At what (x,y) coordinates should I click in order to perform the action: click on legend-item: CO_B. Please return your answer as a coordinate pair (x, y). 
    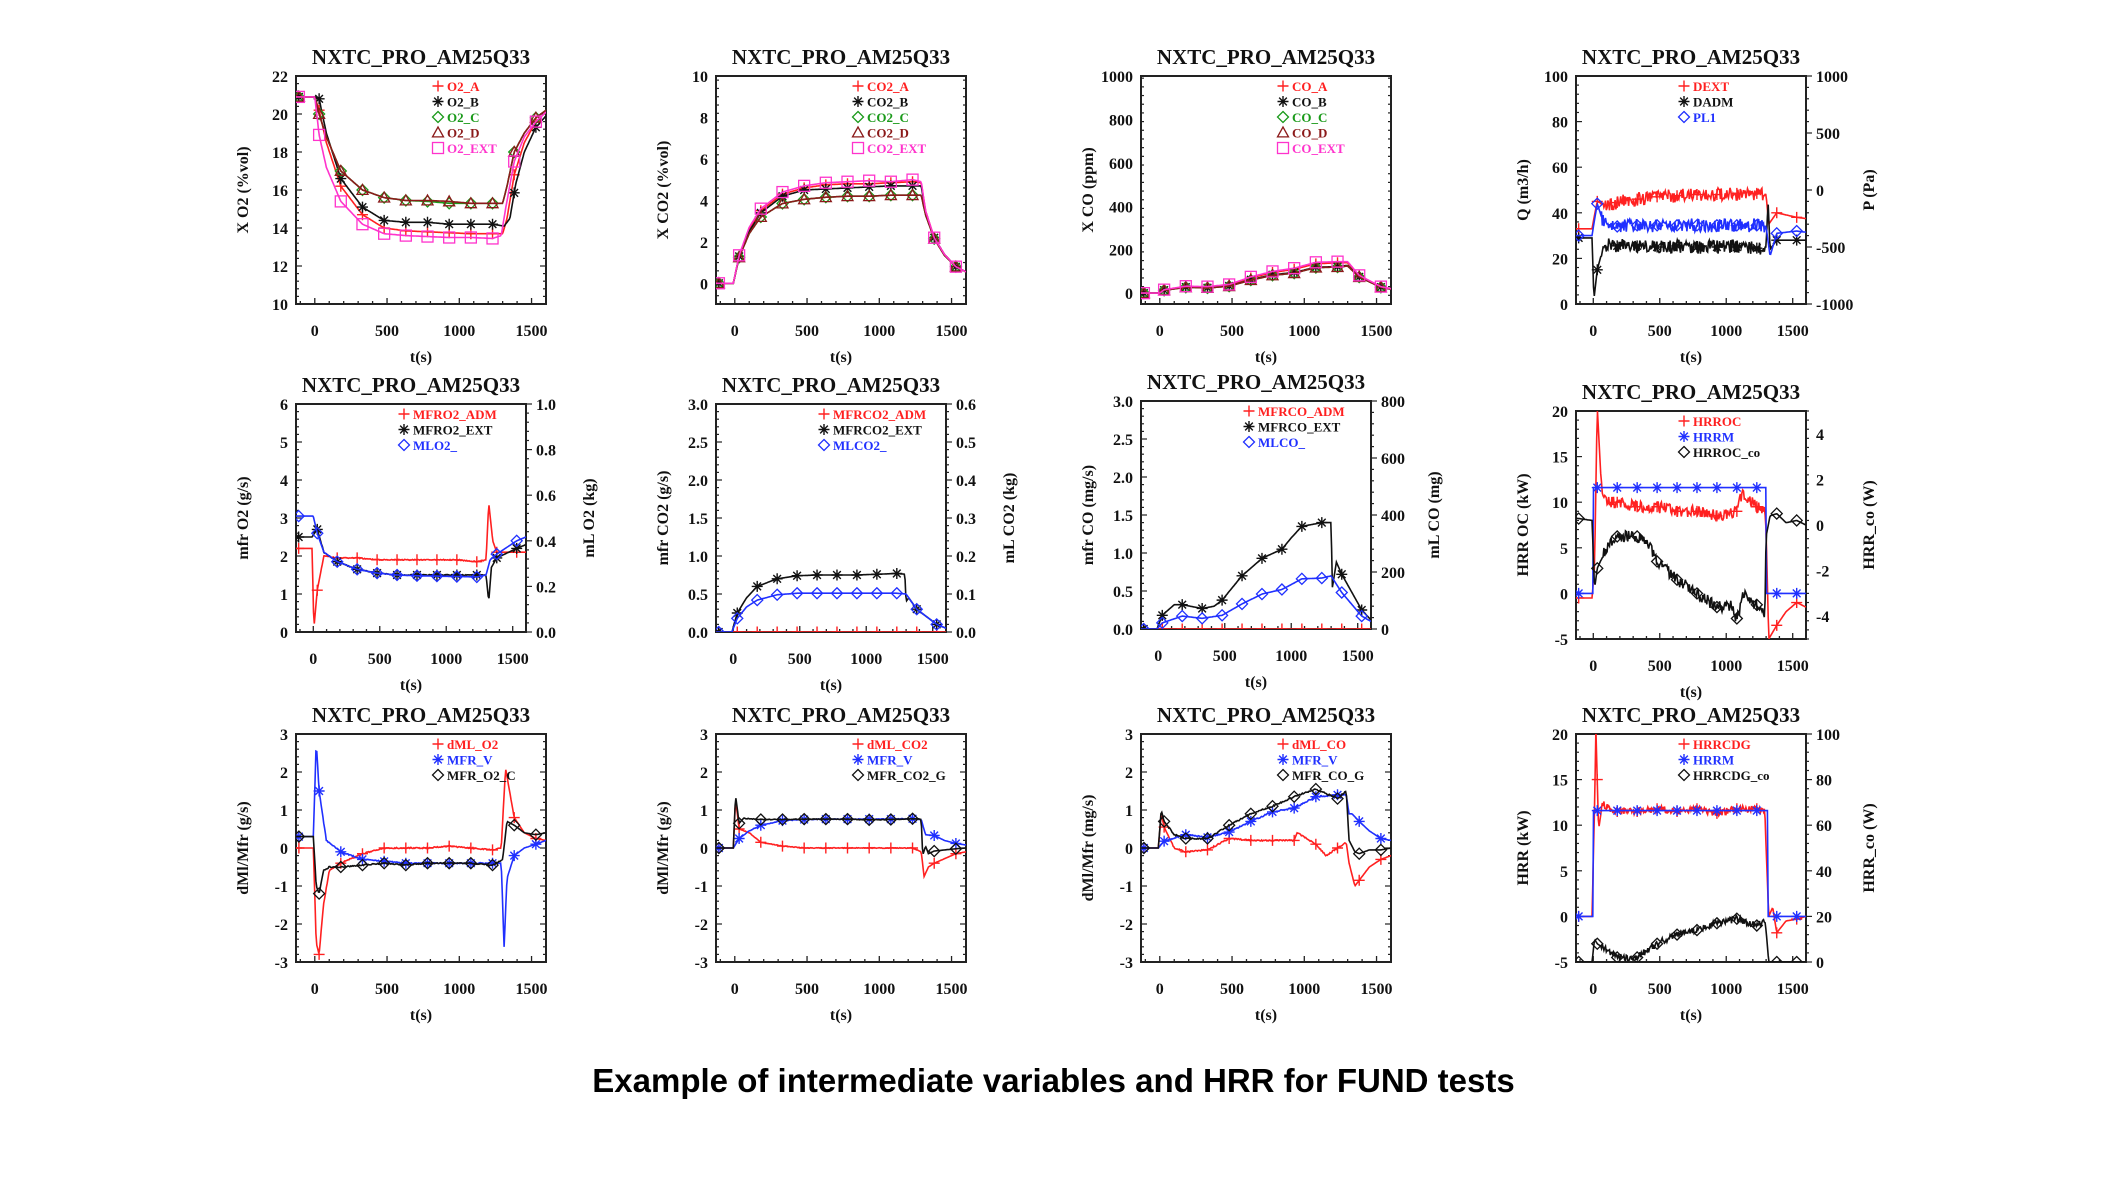
    Looking at the image, I should click on (1302, 102).